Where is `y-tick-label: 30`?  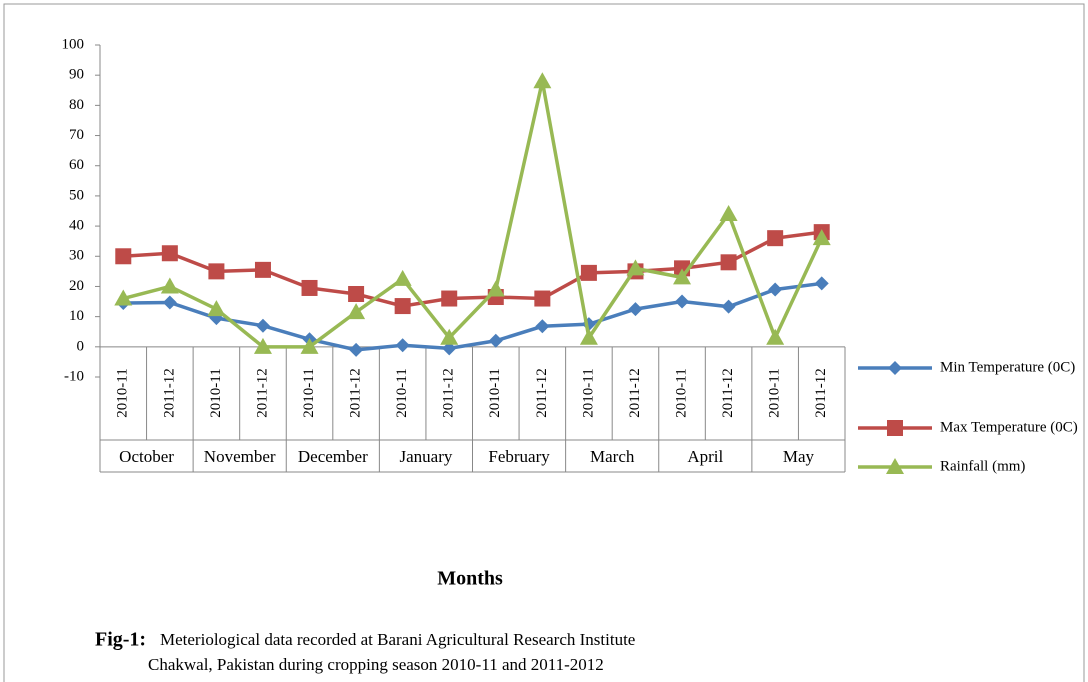 y-tick-label: 30 is located at coordinates (76, 256).